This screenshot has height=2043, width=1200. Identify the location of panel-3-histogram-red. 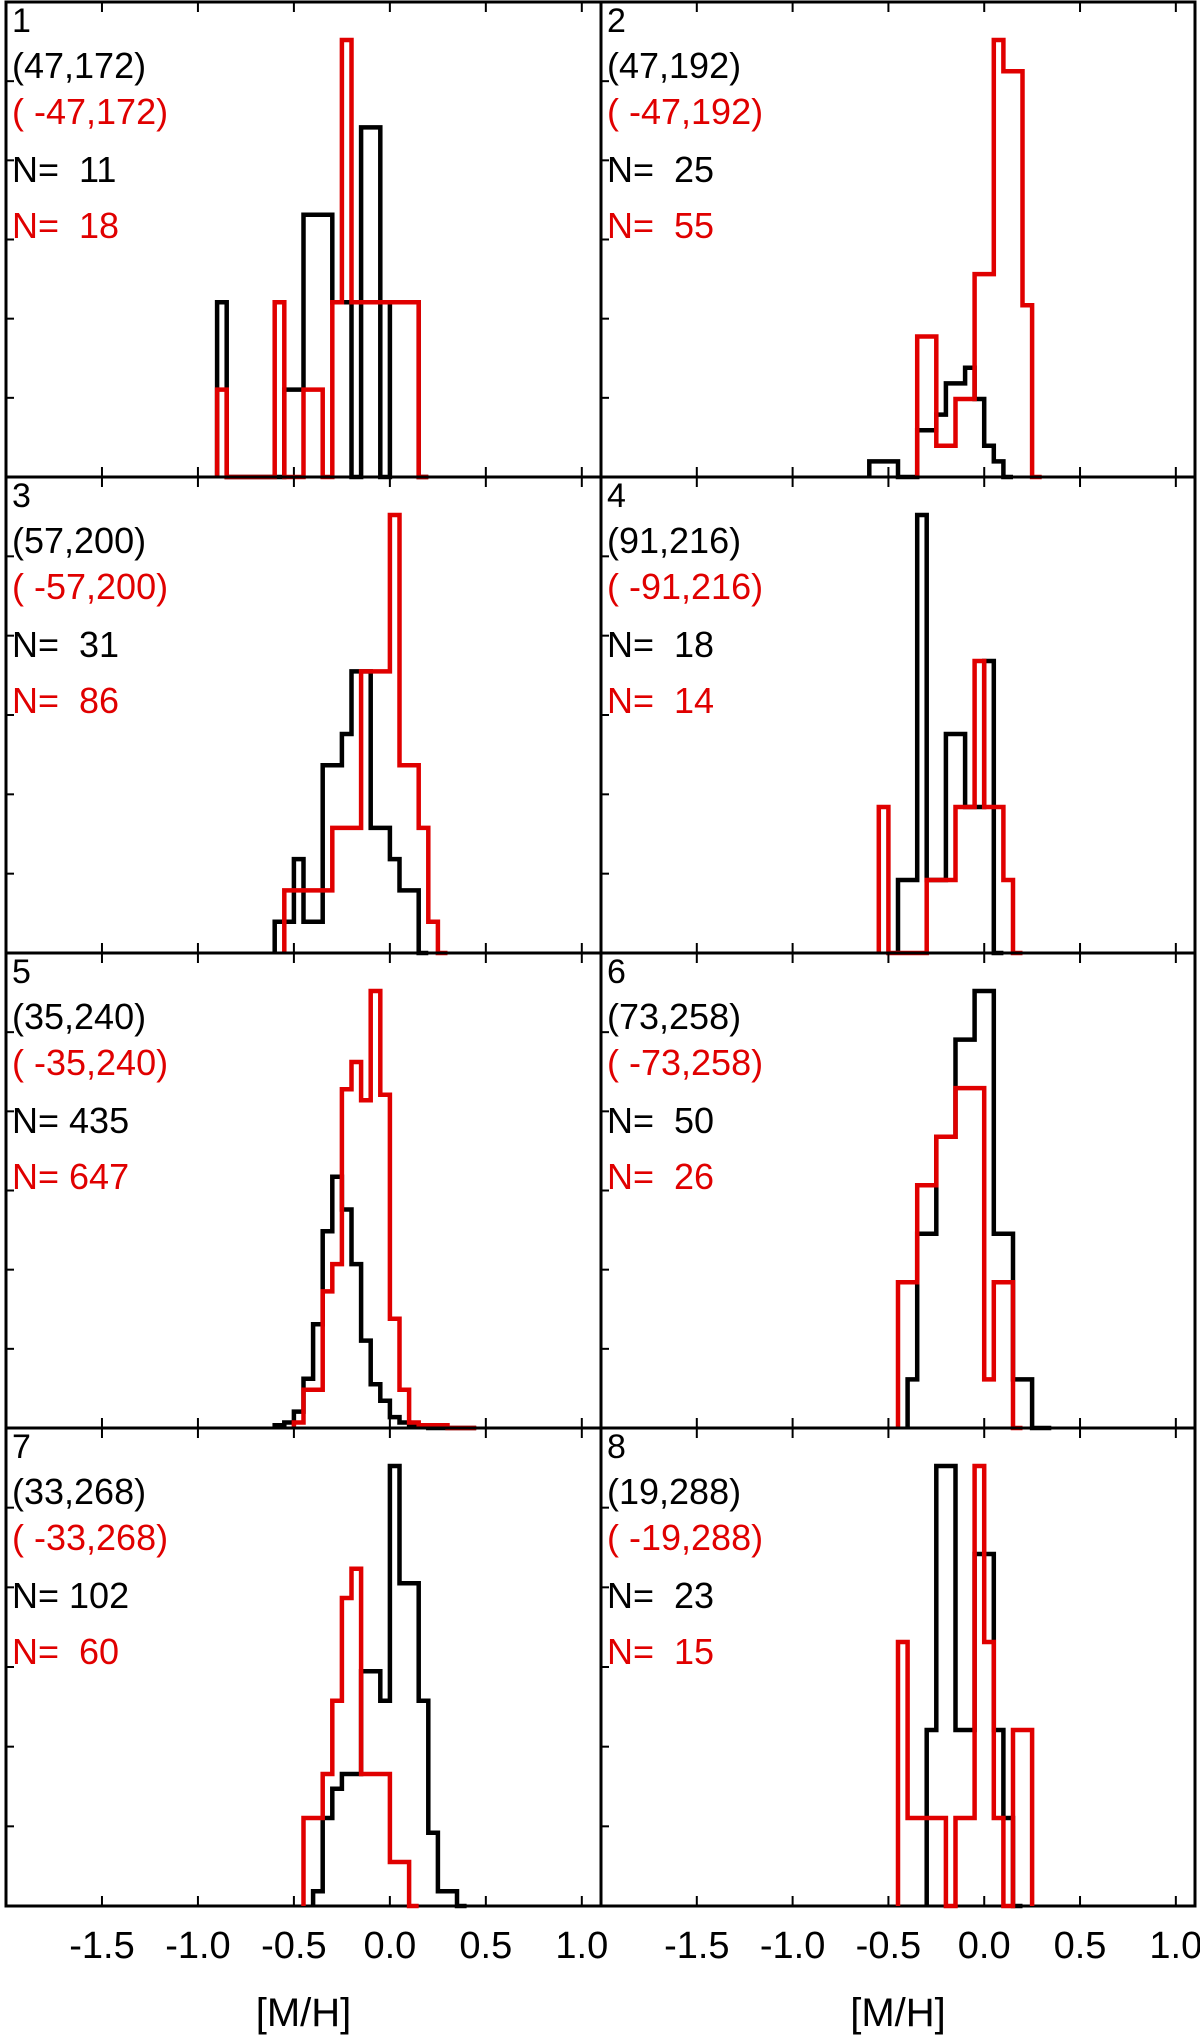
(365, 734).